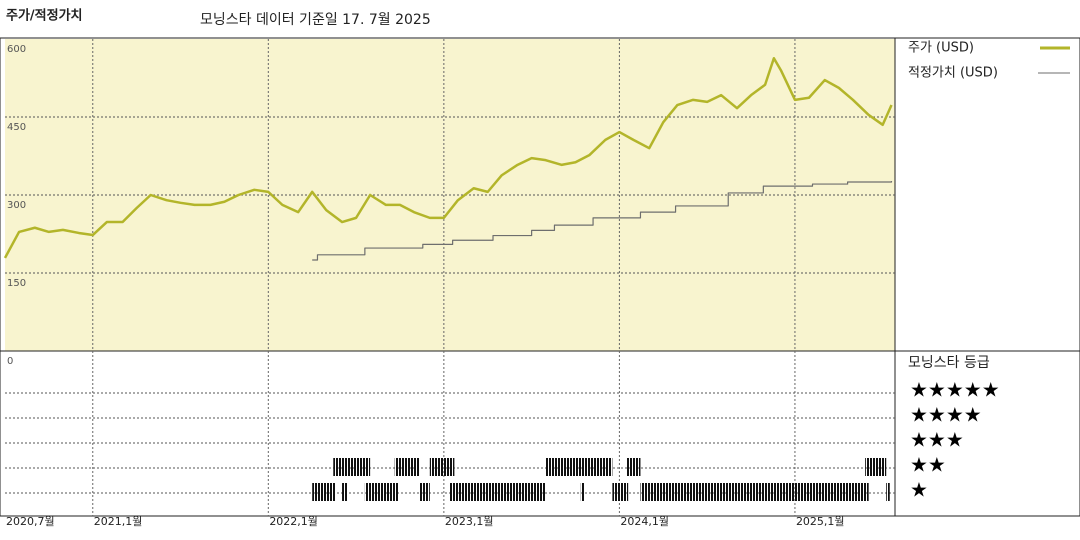 The image size is (1080, 540). Describe the element at coordinates (469, 521) in the screenshot. I see `x-tick-label: 2023,1월` at that location.